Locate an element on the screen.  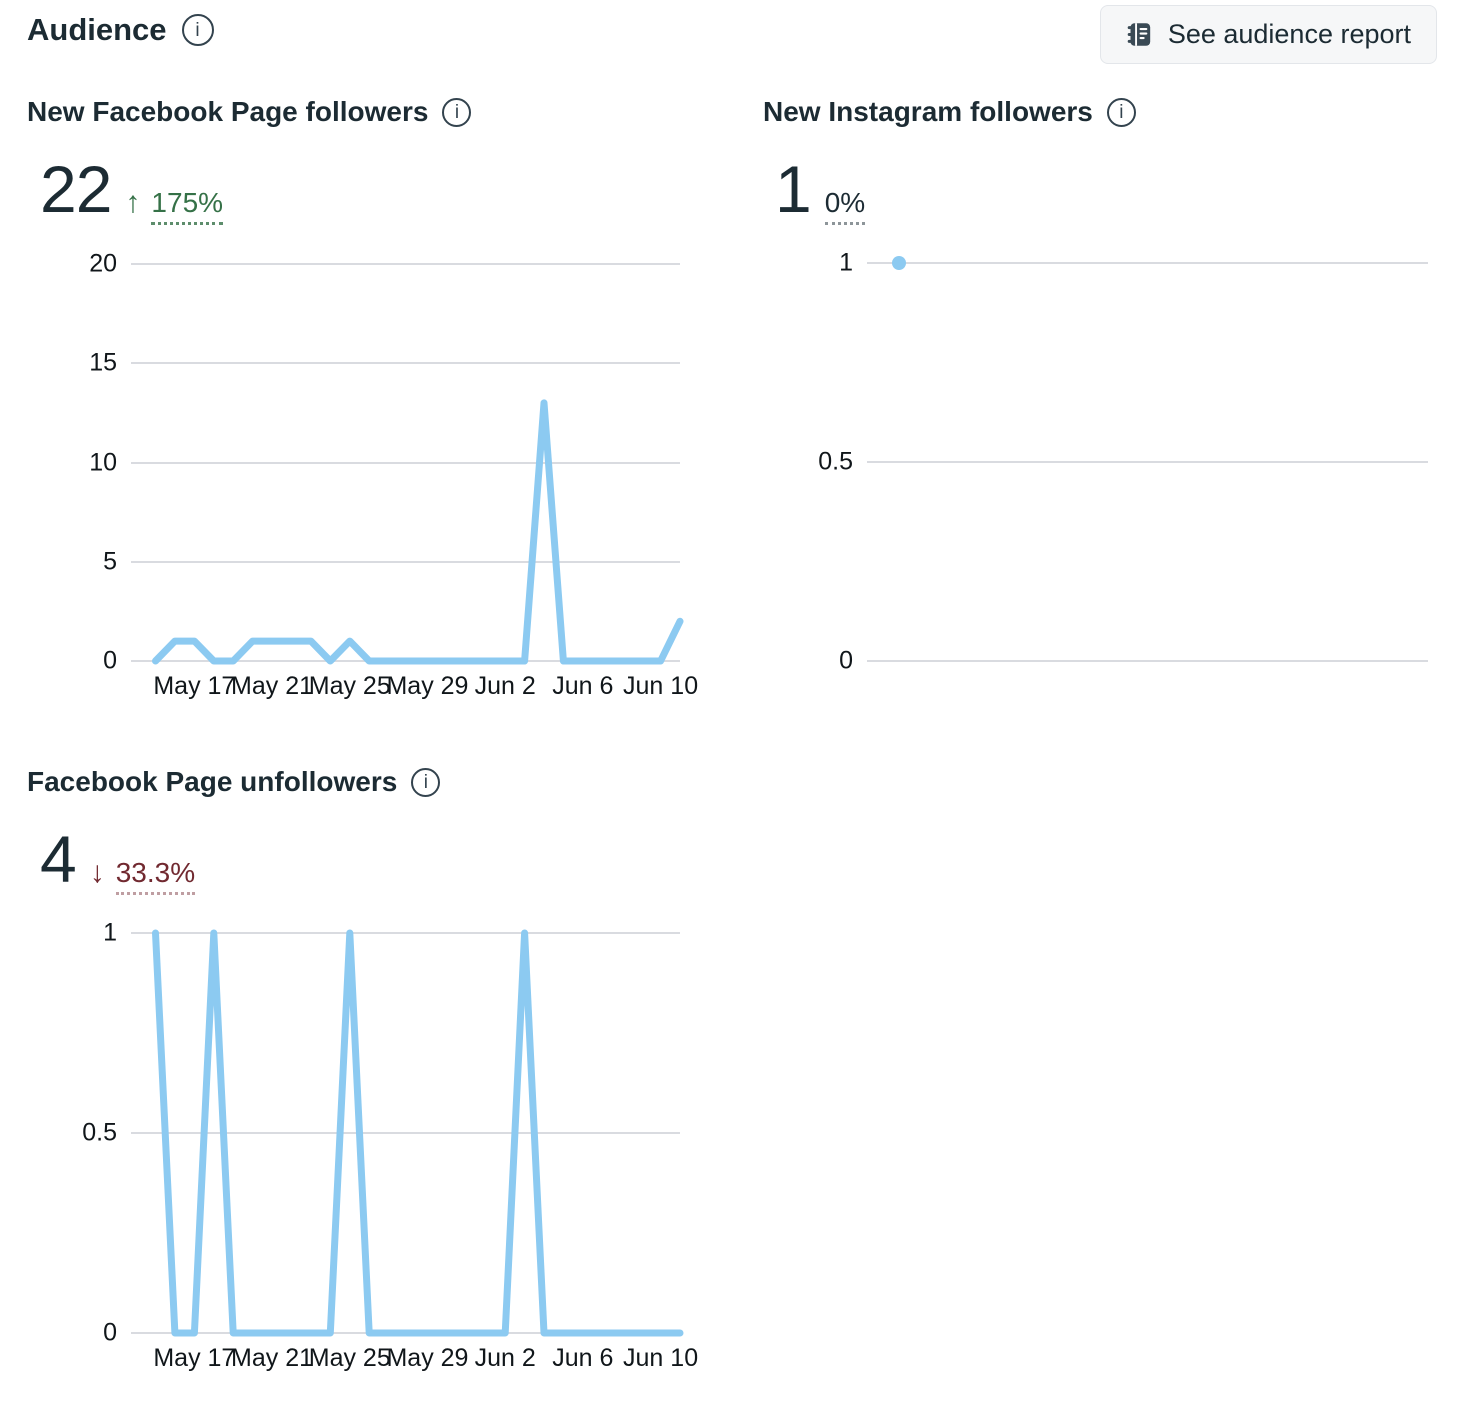
y-tick-label: 5 is located at coordinates (110, 561).